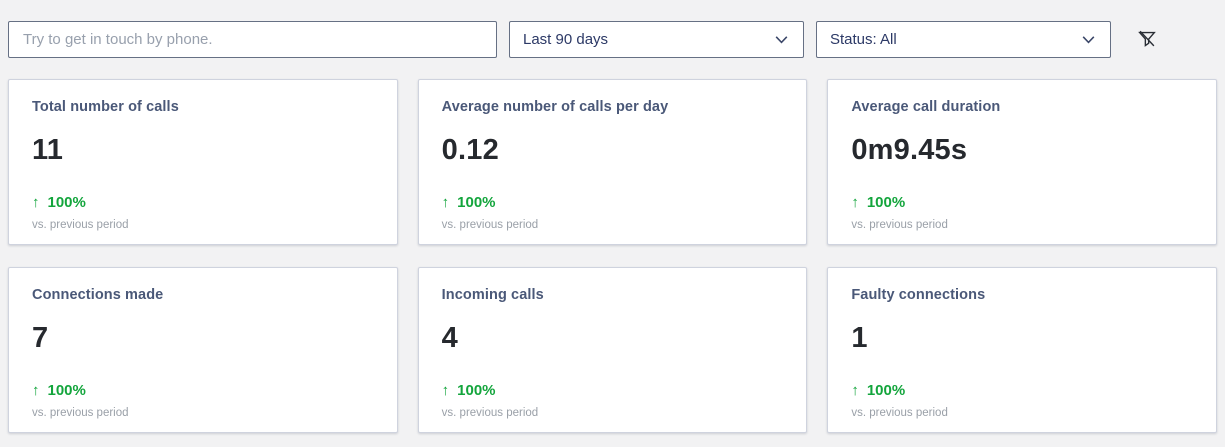 The image size is (1225, 447). What do you see at coordinates (863, 39) in the screenshot?
I see `status-value: Status: All` at bounding box center [863, 39].